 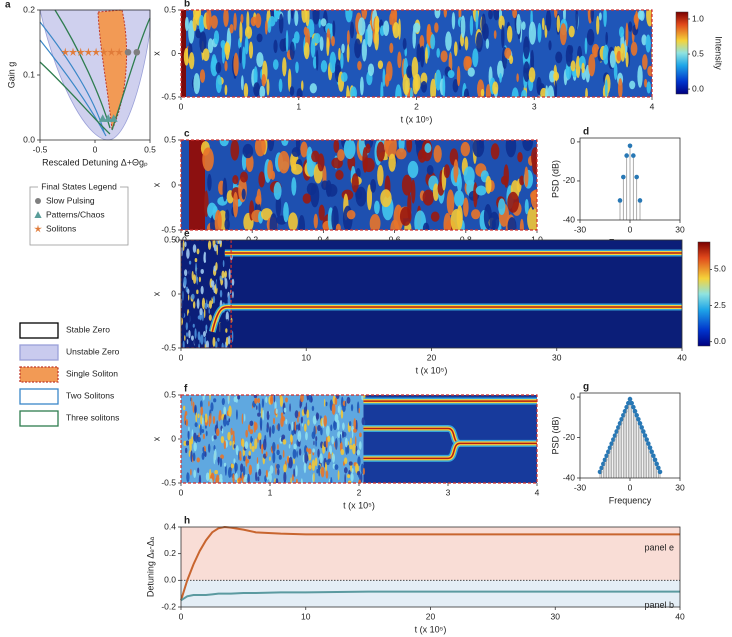 What do you see at coordinates (170, 526) in the screenshot?
I see `y-tick-label: 0.4` at bounding box center [170, 526].